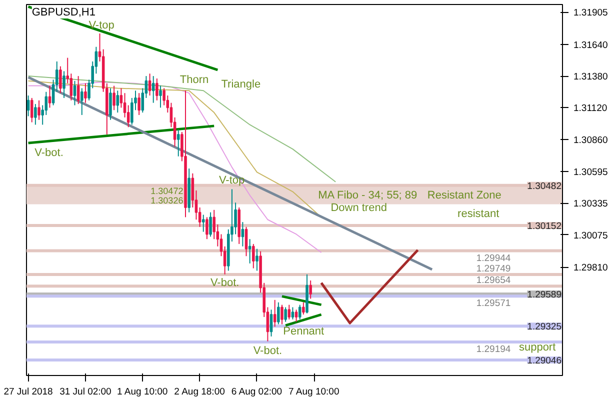 This screenshot has width=610, height=400. Describe the element at coordinates (368, 196) in the screenshot. I see `annotation: MA Fibo - 34; 55; 89` at that location.